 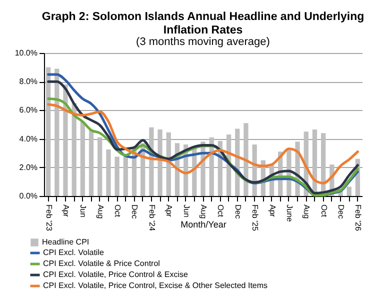 What do you see at coordinates (101, 263) in the screenshot?
I see `legend-label: CPI Excl. Volatile & Price Control` at bounding box center [101, 263].